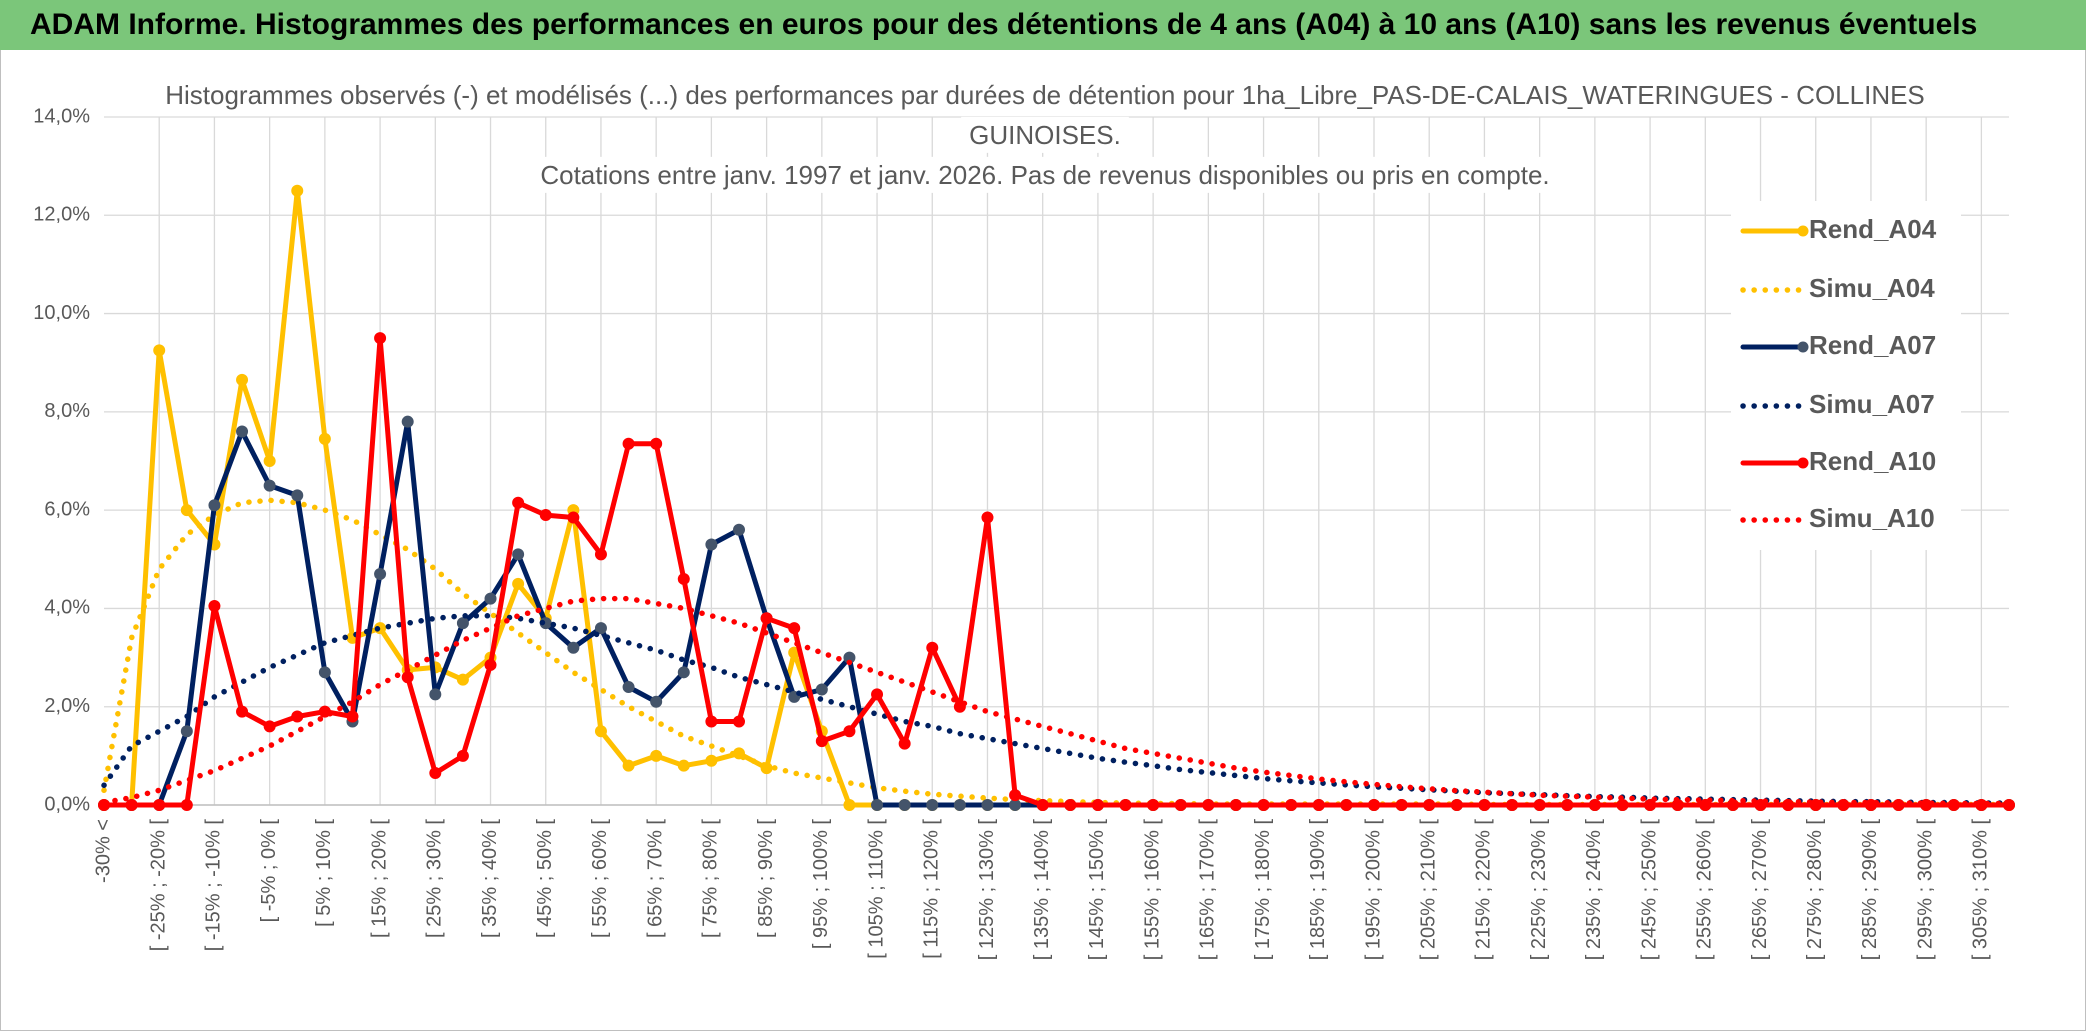  What do you see at coordinates (269, 871) in the screenshot?
I see `x-tick-label: [ -5% ; 0% [` at bounding box center [269, 871].